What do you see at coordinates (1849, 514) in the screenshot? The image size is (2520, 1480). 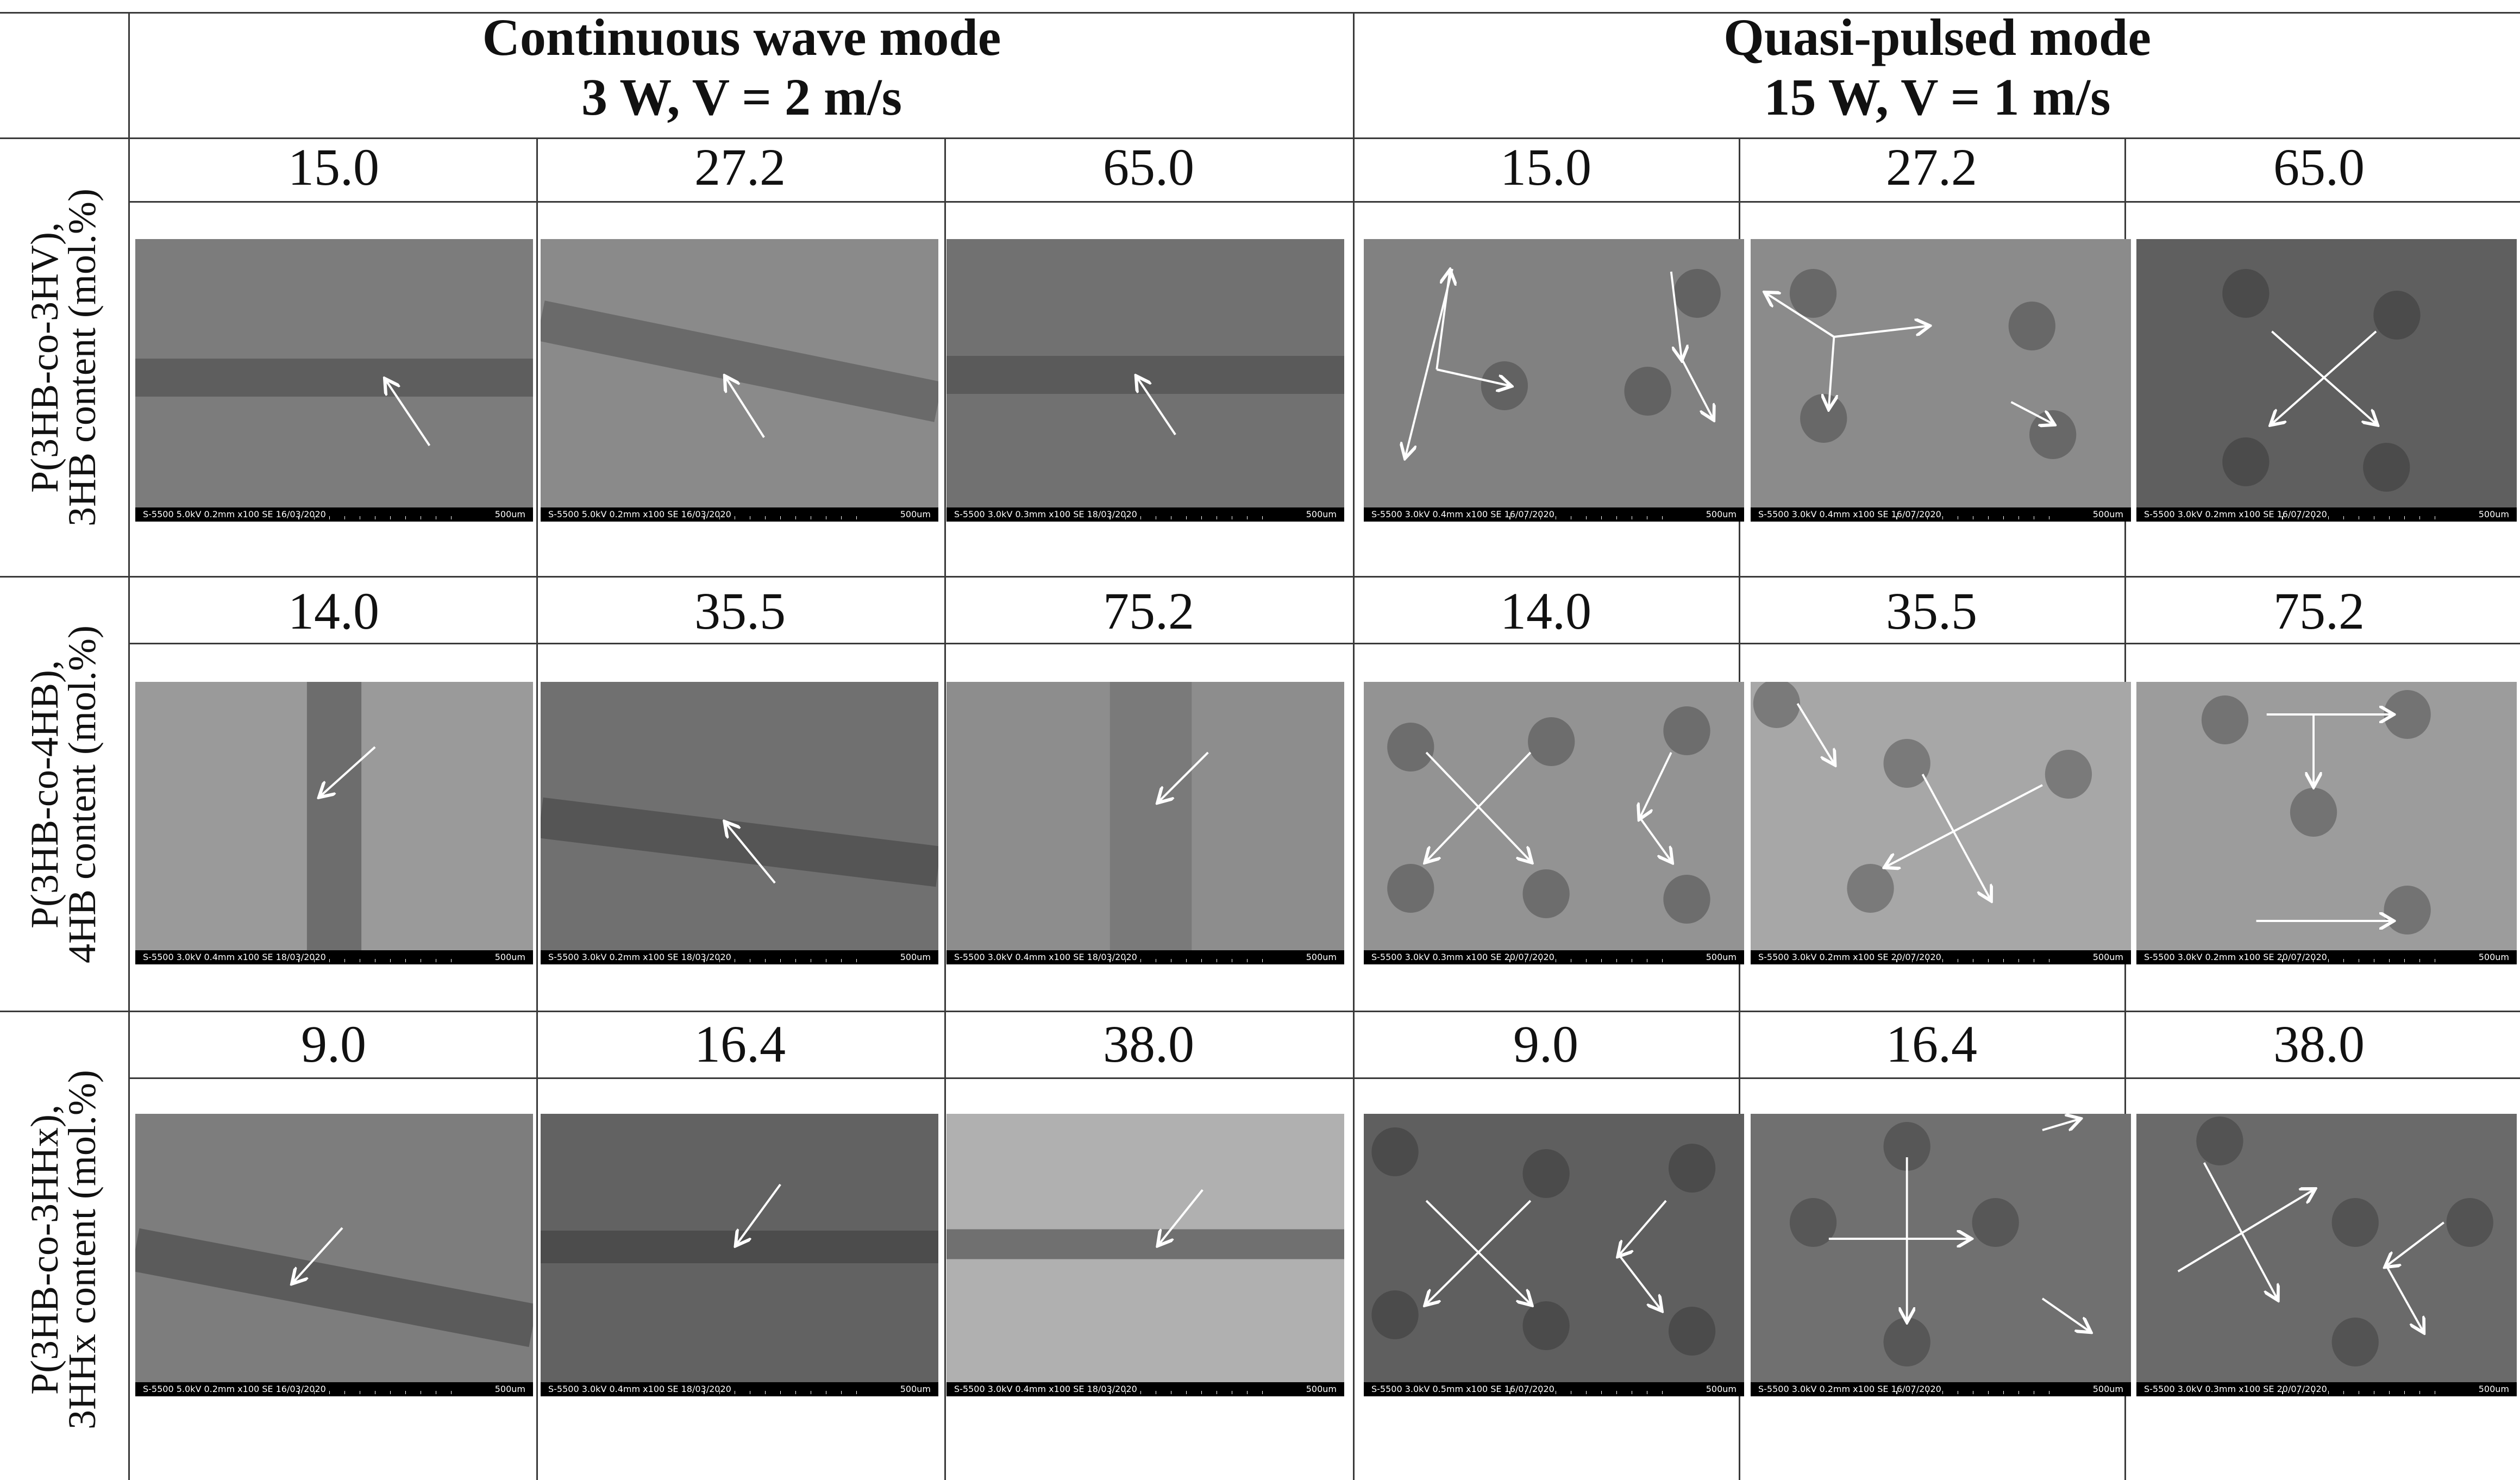 I see `sem-caption-text: S-5500 3.0kV 0.4mm x100 SE 16/07/2020` at bounding box center [1849, 514].